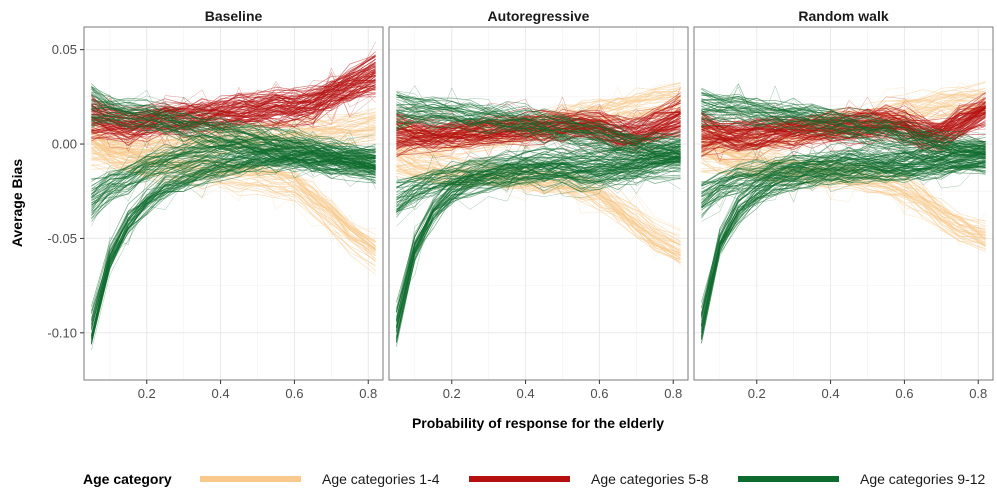  What do you see at coordinates (538, 423) in the screenshot?
I see `x-axis-title: Probability of response for the elderly` at bounding box center [538, 423].